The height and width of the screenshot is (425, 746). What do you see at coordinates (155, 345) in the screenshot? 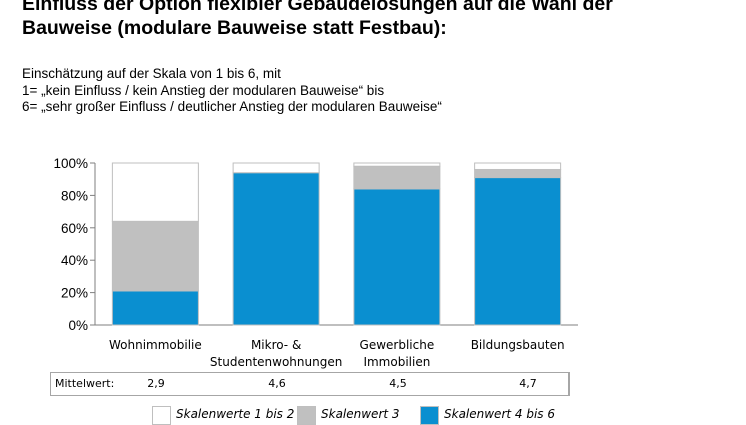
I see `x-tick-label-1: Wohnimmobilie` at bounding box center [155, 345].